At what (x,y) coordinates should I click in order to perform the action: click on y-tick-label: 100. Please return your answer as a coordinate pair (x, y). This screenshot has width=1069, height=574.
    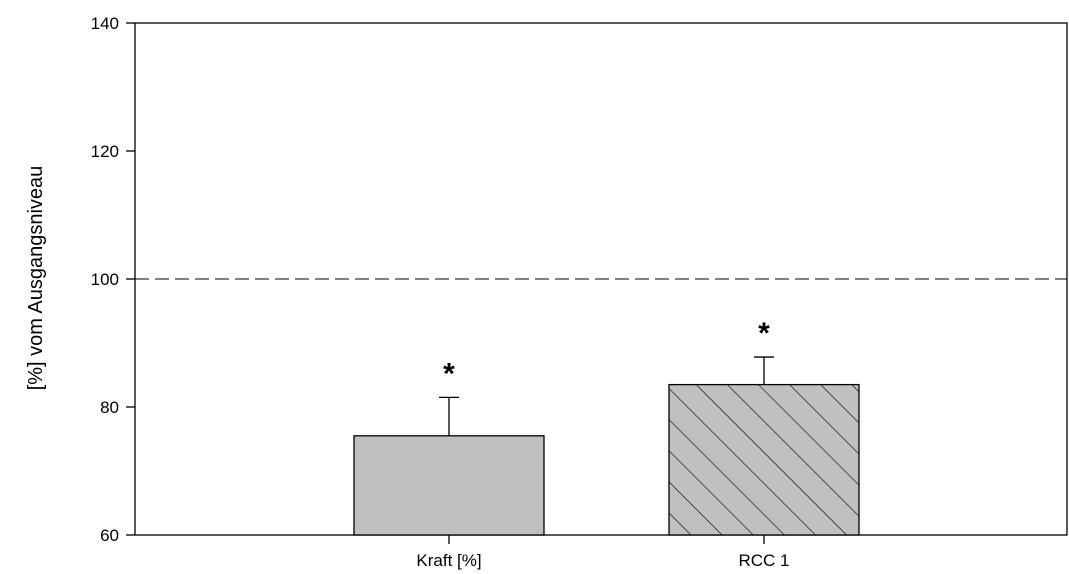
    Looking at the image, I should click on (105, 279).